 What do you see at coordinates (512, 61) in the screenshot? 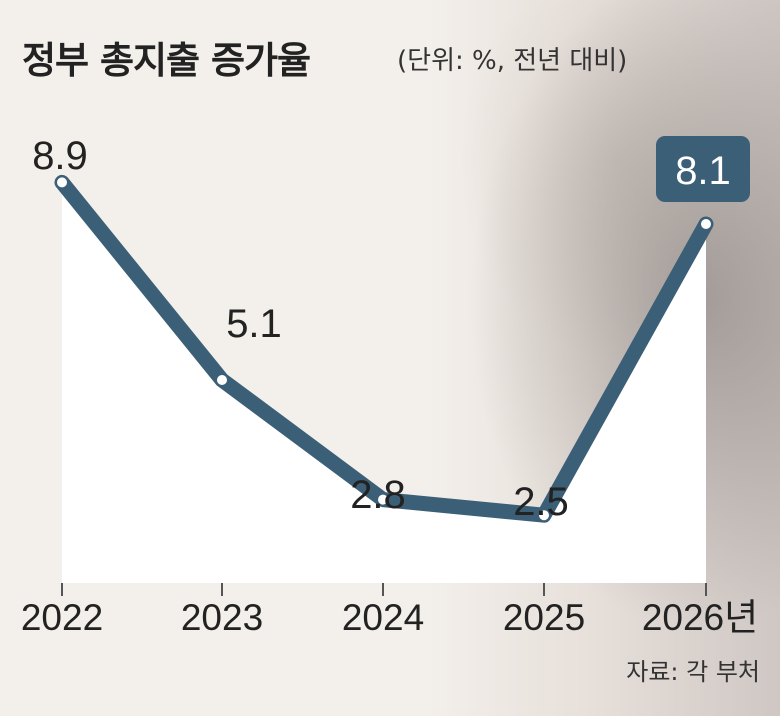
I see `unit-note: (단위: %, 전년 대비)` at bounding box center [512, 61].